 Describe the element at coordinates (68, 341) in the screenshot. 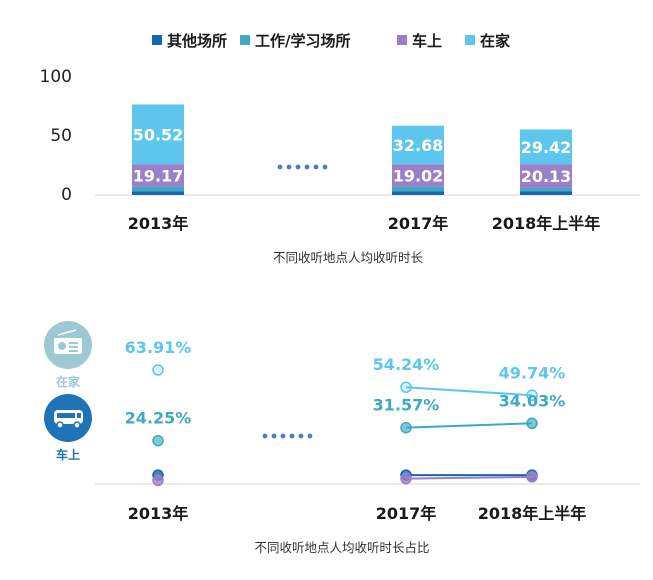

I see `radio-icon-glyph` at that location.